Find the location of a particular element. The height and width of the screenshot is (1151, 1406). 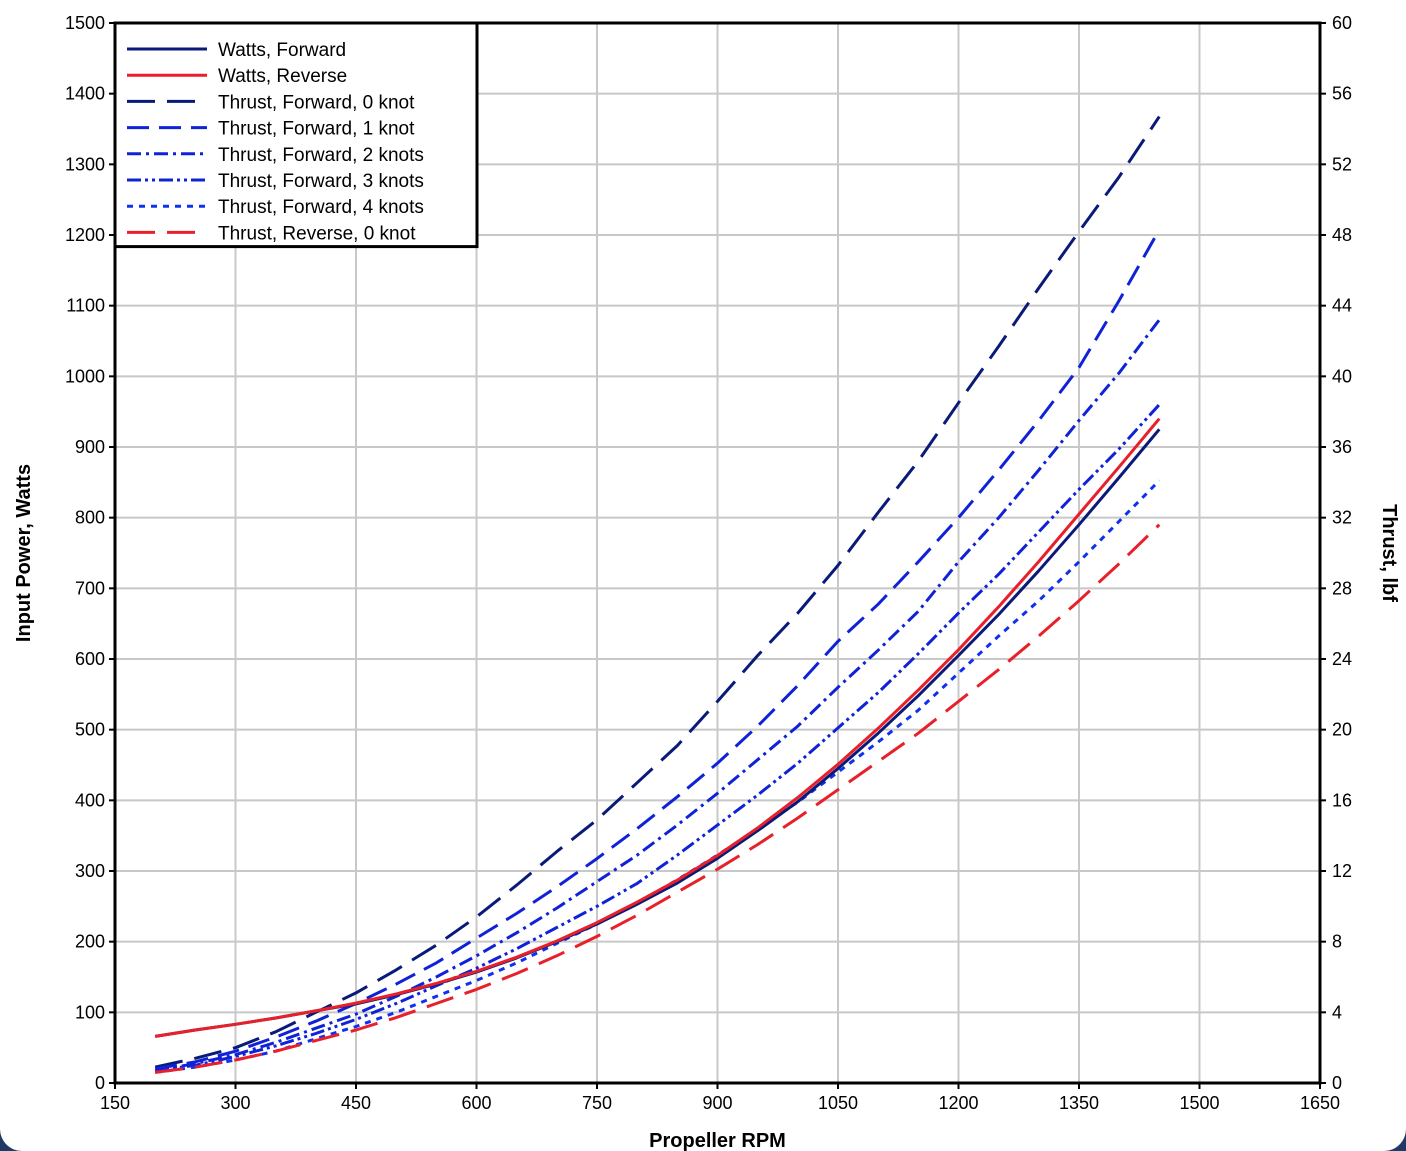

y-tick-label: 400 is located at coordinates (90, 800).